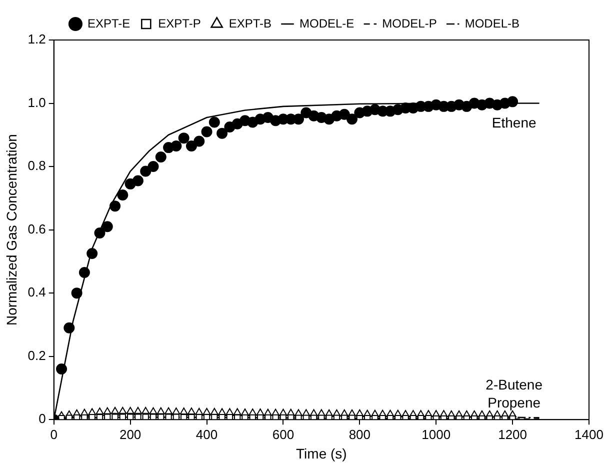 This screenshot has width=609, height=463. I want to click on x-tick-label: 1400, so click(589, 434).